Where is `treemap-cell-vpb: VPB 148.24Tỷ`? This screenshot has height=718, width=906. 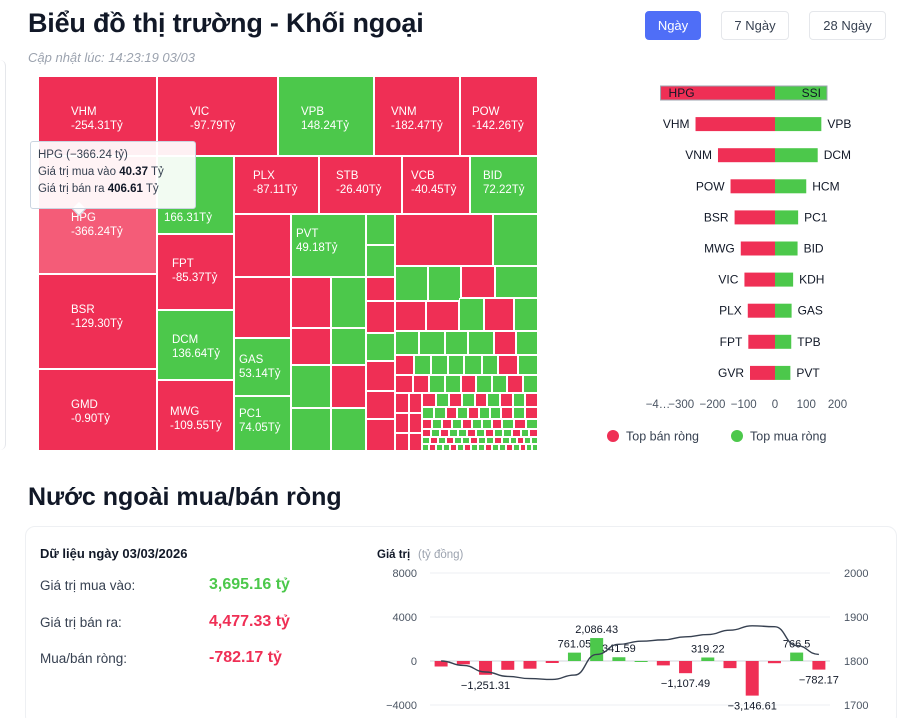
treemap-cell-vpb: VPB 148.24Tỷ is located at coordinates (326, 116).